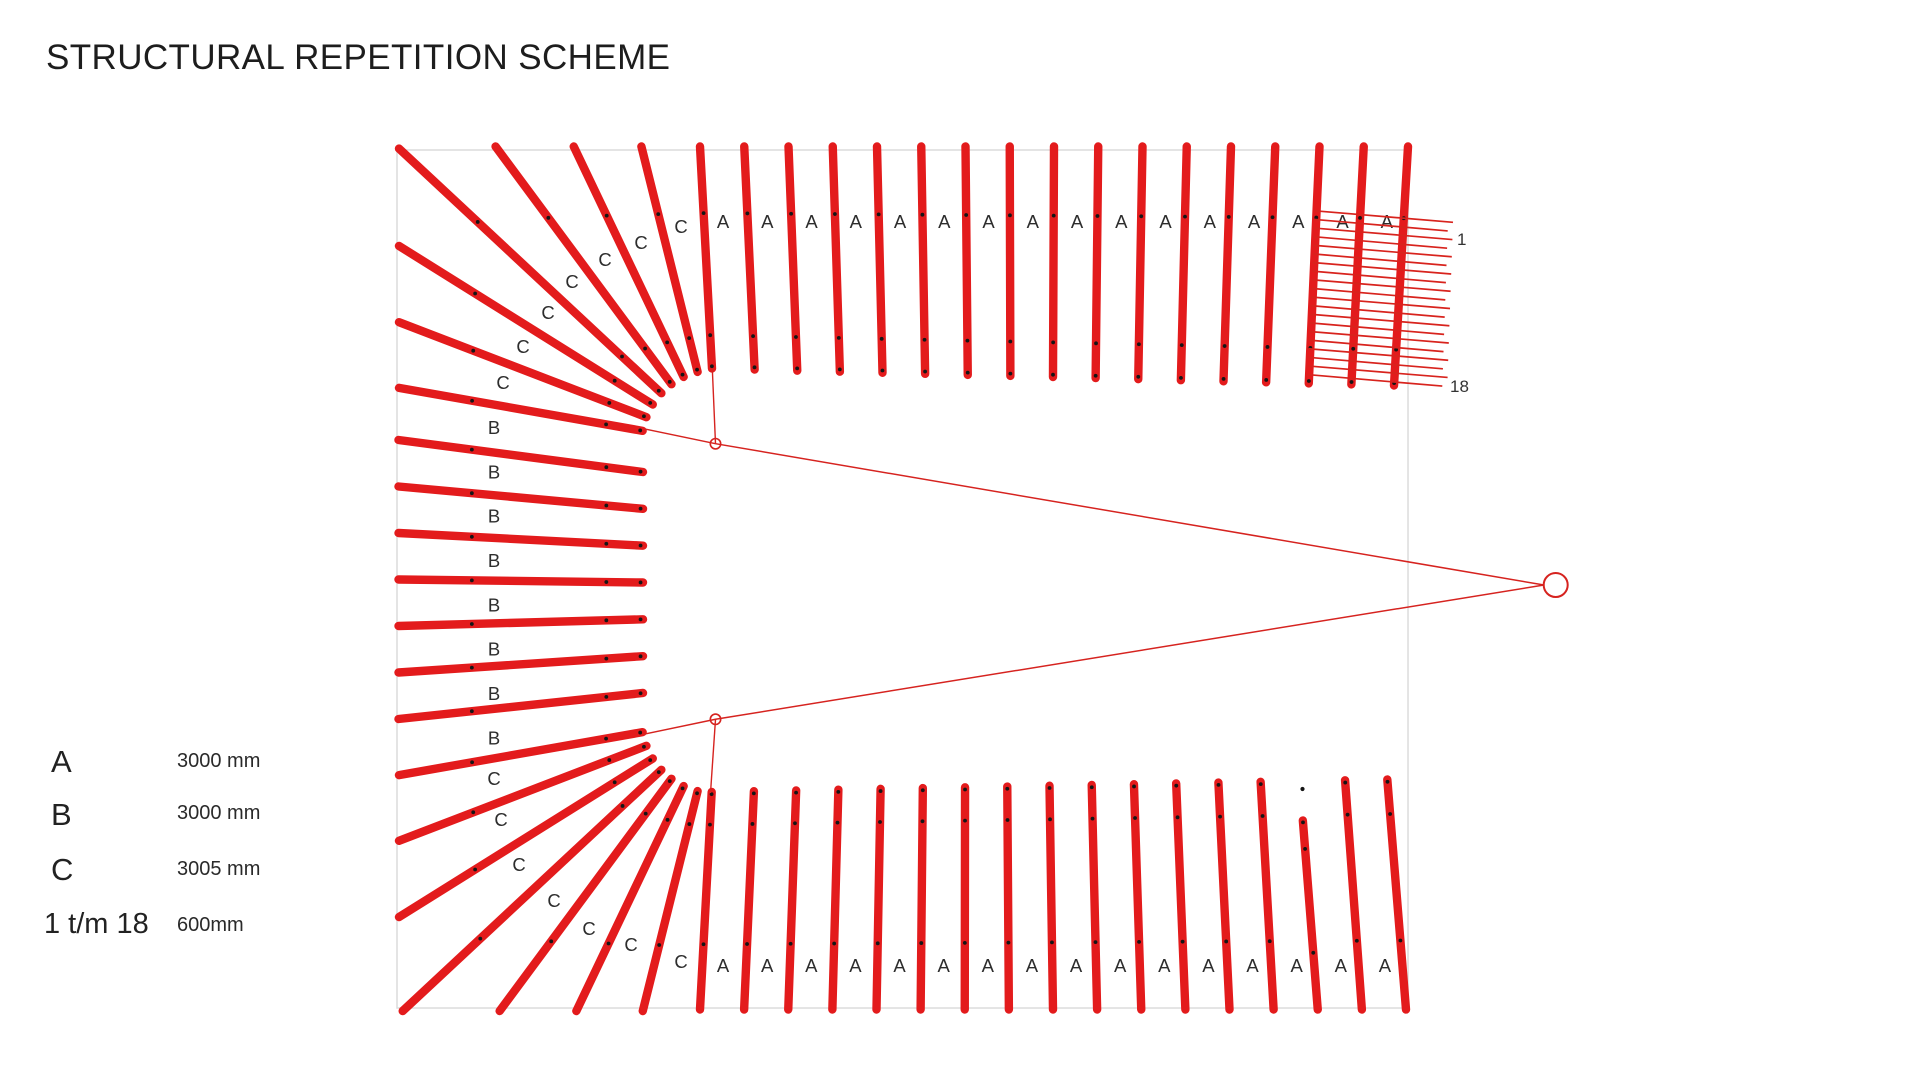  Describe the element at coordinates (713, 756) in the screenshot. I see `construction-line-bottom-tie` at that location.